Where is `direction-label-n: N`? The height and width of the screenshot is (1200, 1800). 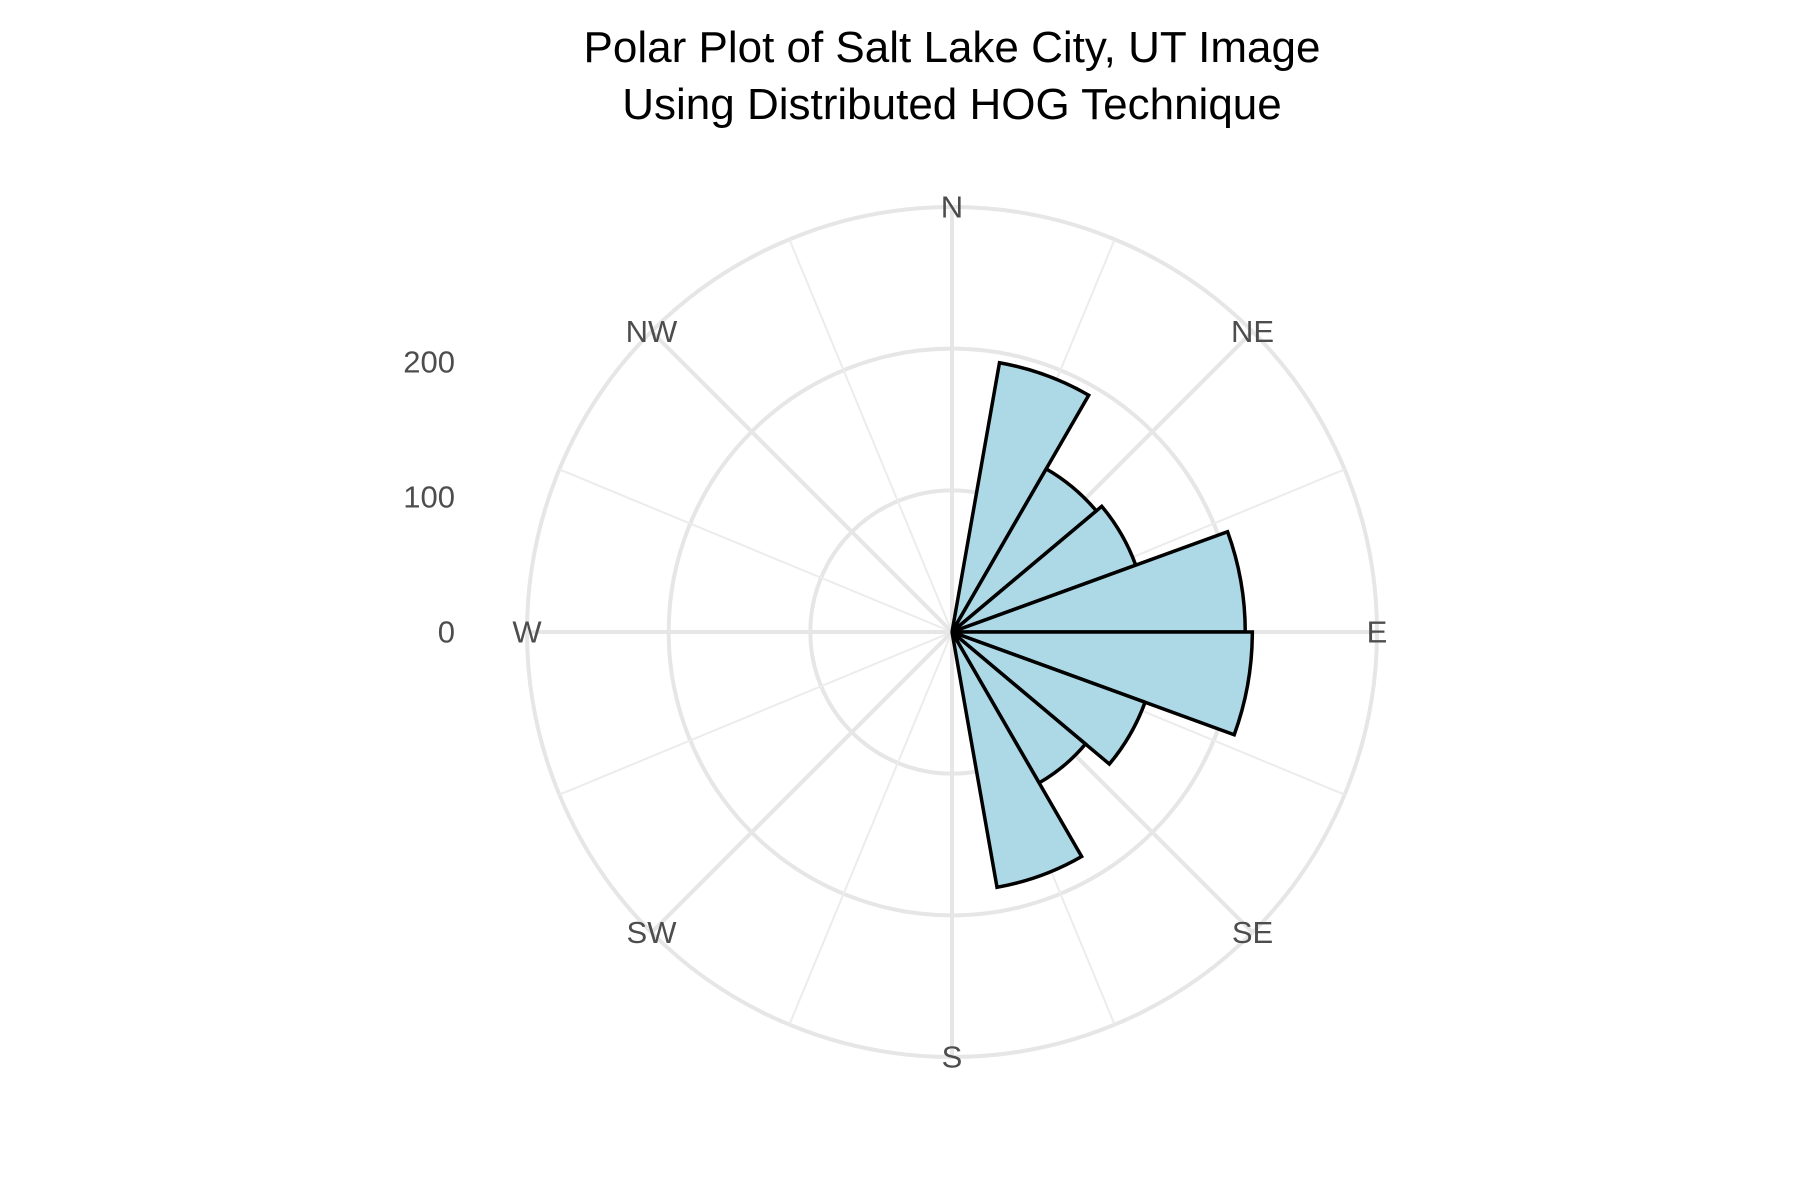
direction-label-n: N is located at coordinates (952, 207).